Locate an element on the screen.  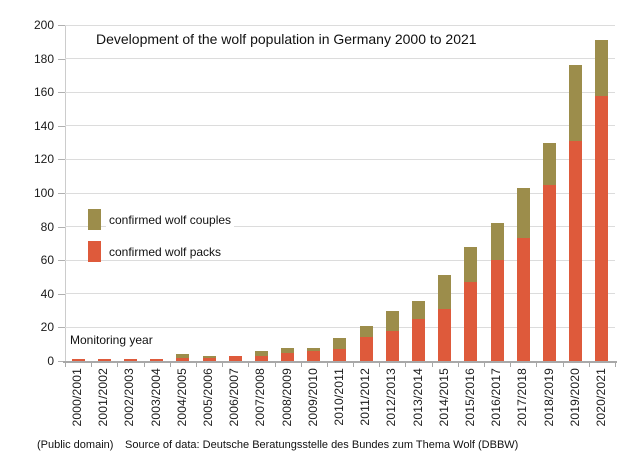
bar-2020/2021 is located at coordinates (602, 200).